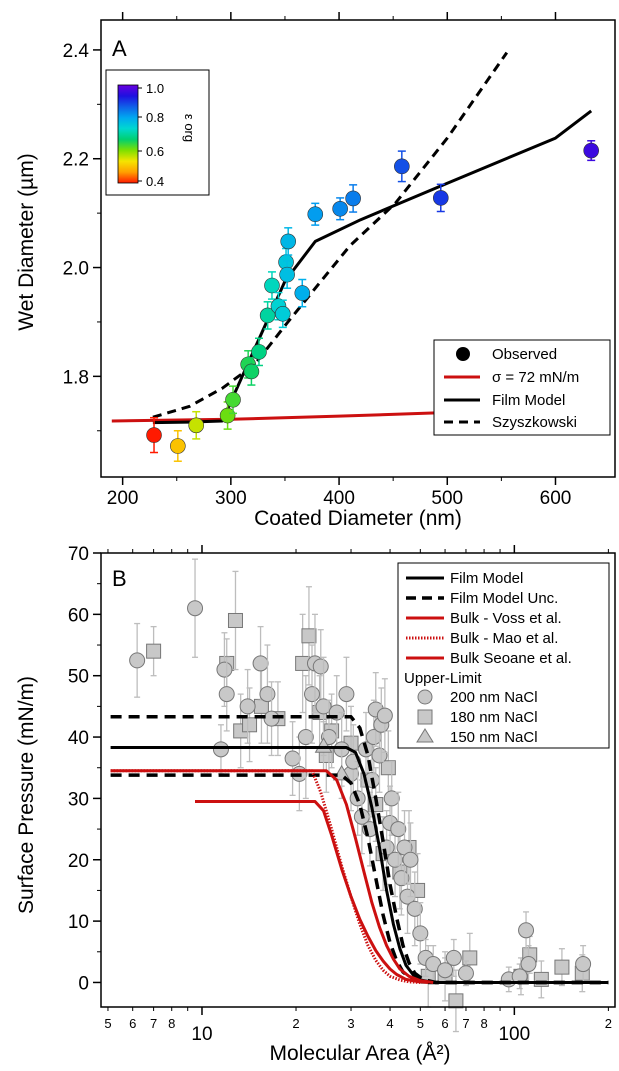  What do you see at coordinates (155, 88) in the screenshot?
I see `colorbar-tick-1: 1.0` at bounding box center [155, 88].